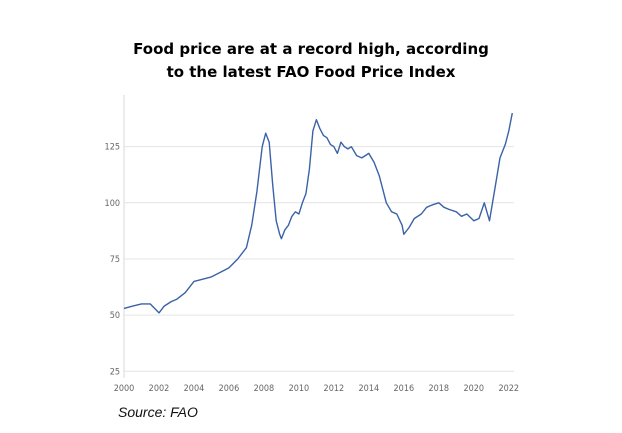  I want to click on x-tick-label: 2022, so click(508, 389).